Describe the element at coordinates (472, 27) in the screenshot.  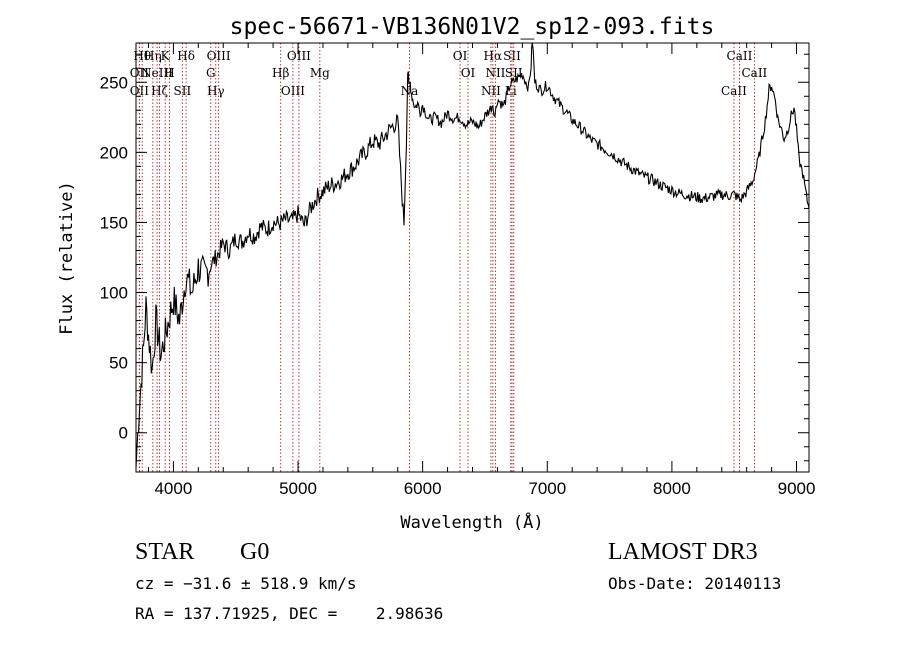
I see `chart-title: spec-56671-VB136N01V2_sp12-093.fits` at that location.